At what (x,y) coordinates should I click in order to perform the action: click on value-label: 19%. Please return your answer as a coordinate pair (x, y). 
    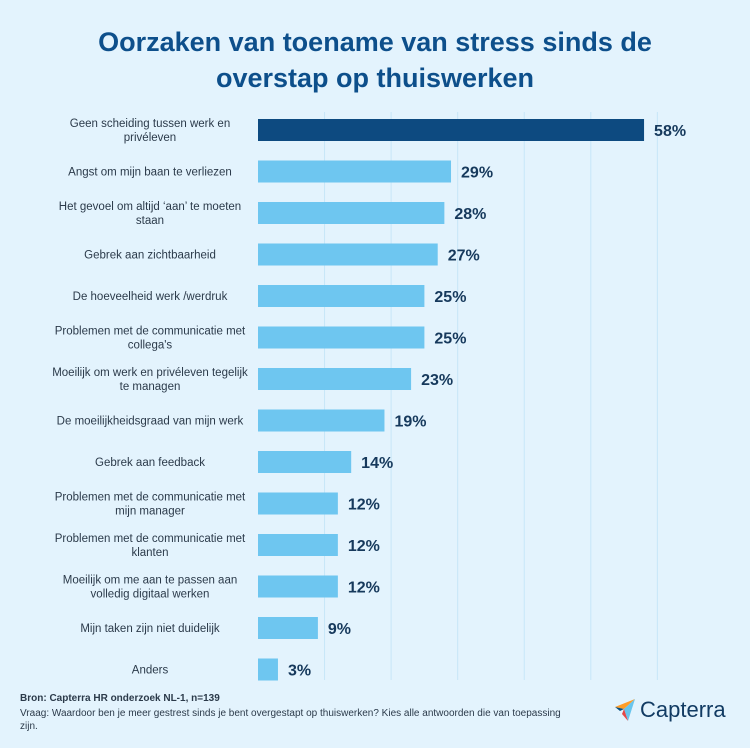
    Looking at the image, I should click on (410, 422).